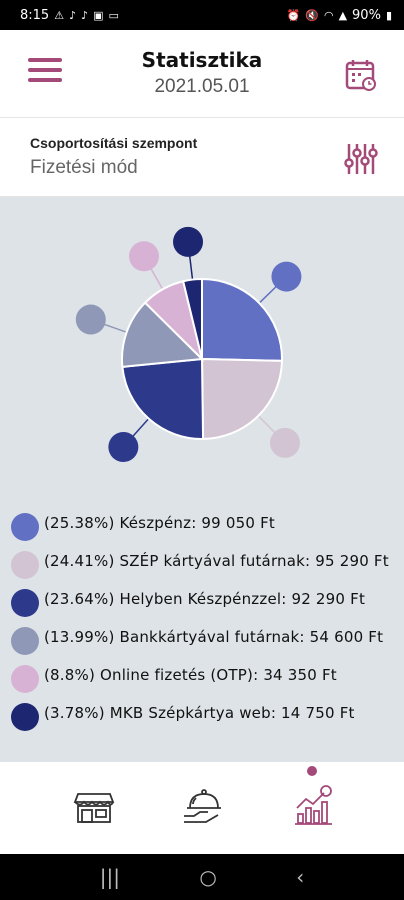 Image resolution: width=404 pixels, height=900 pixels. Describe the element at coordinates (202, 60) in the screenshot. I see `page-title: Statisztika` at that location.